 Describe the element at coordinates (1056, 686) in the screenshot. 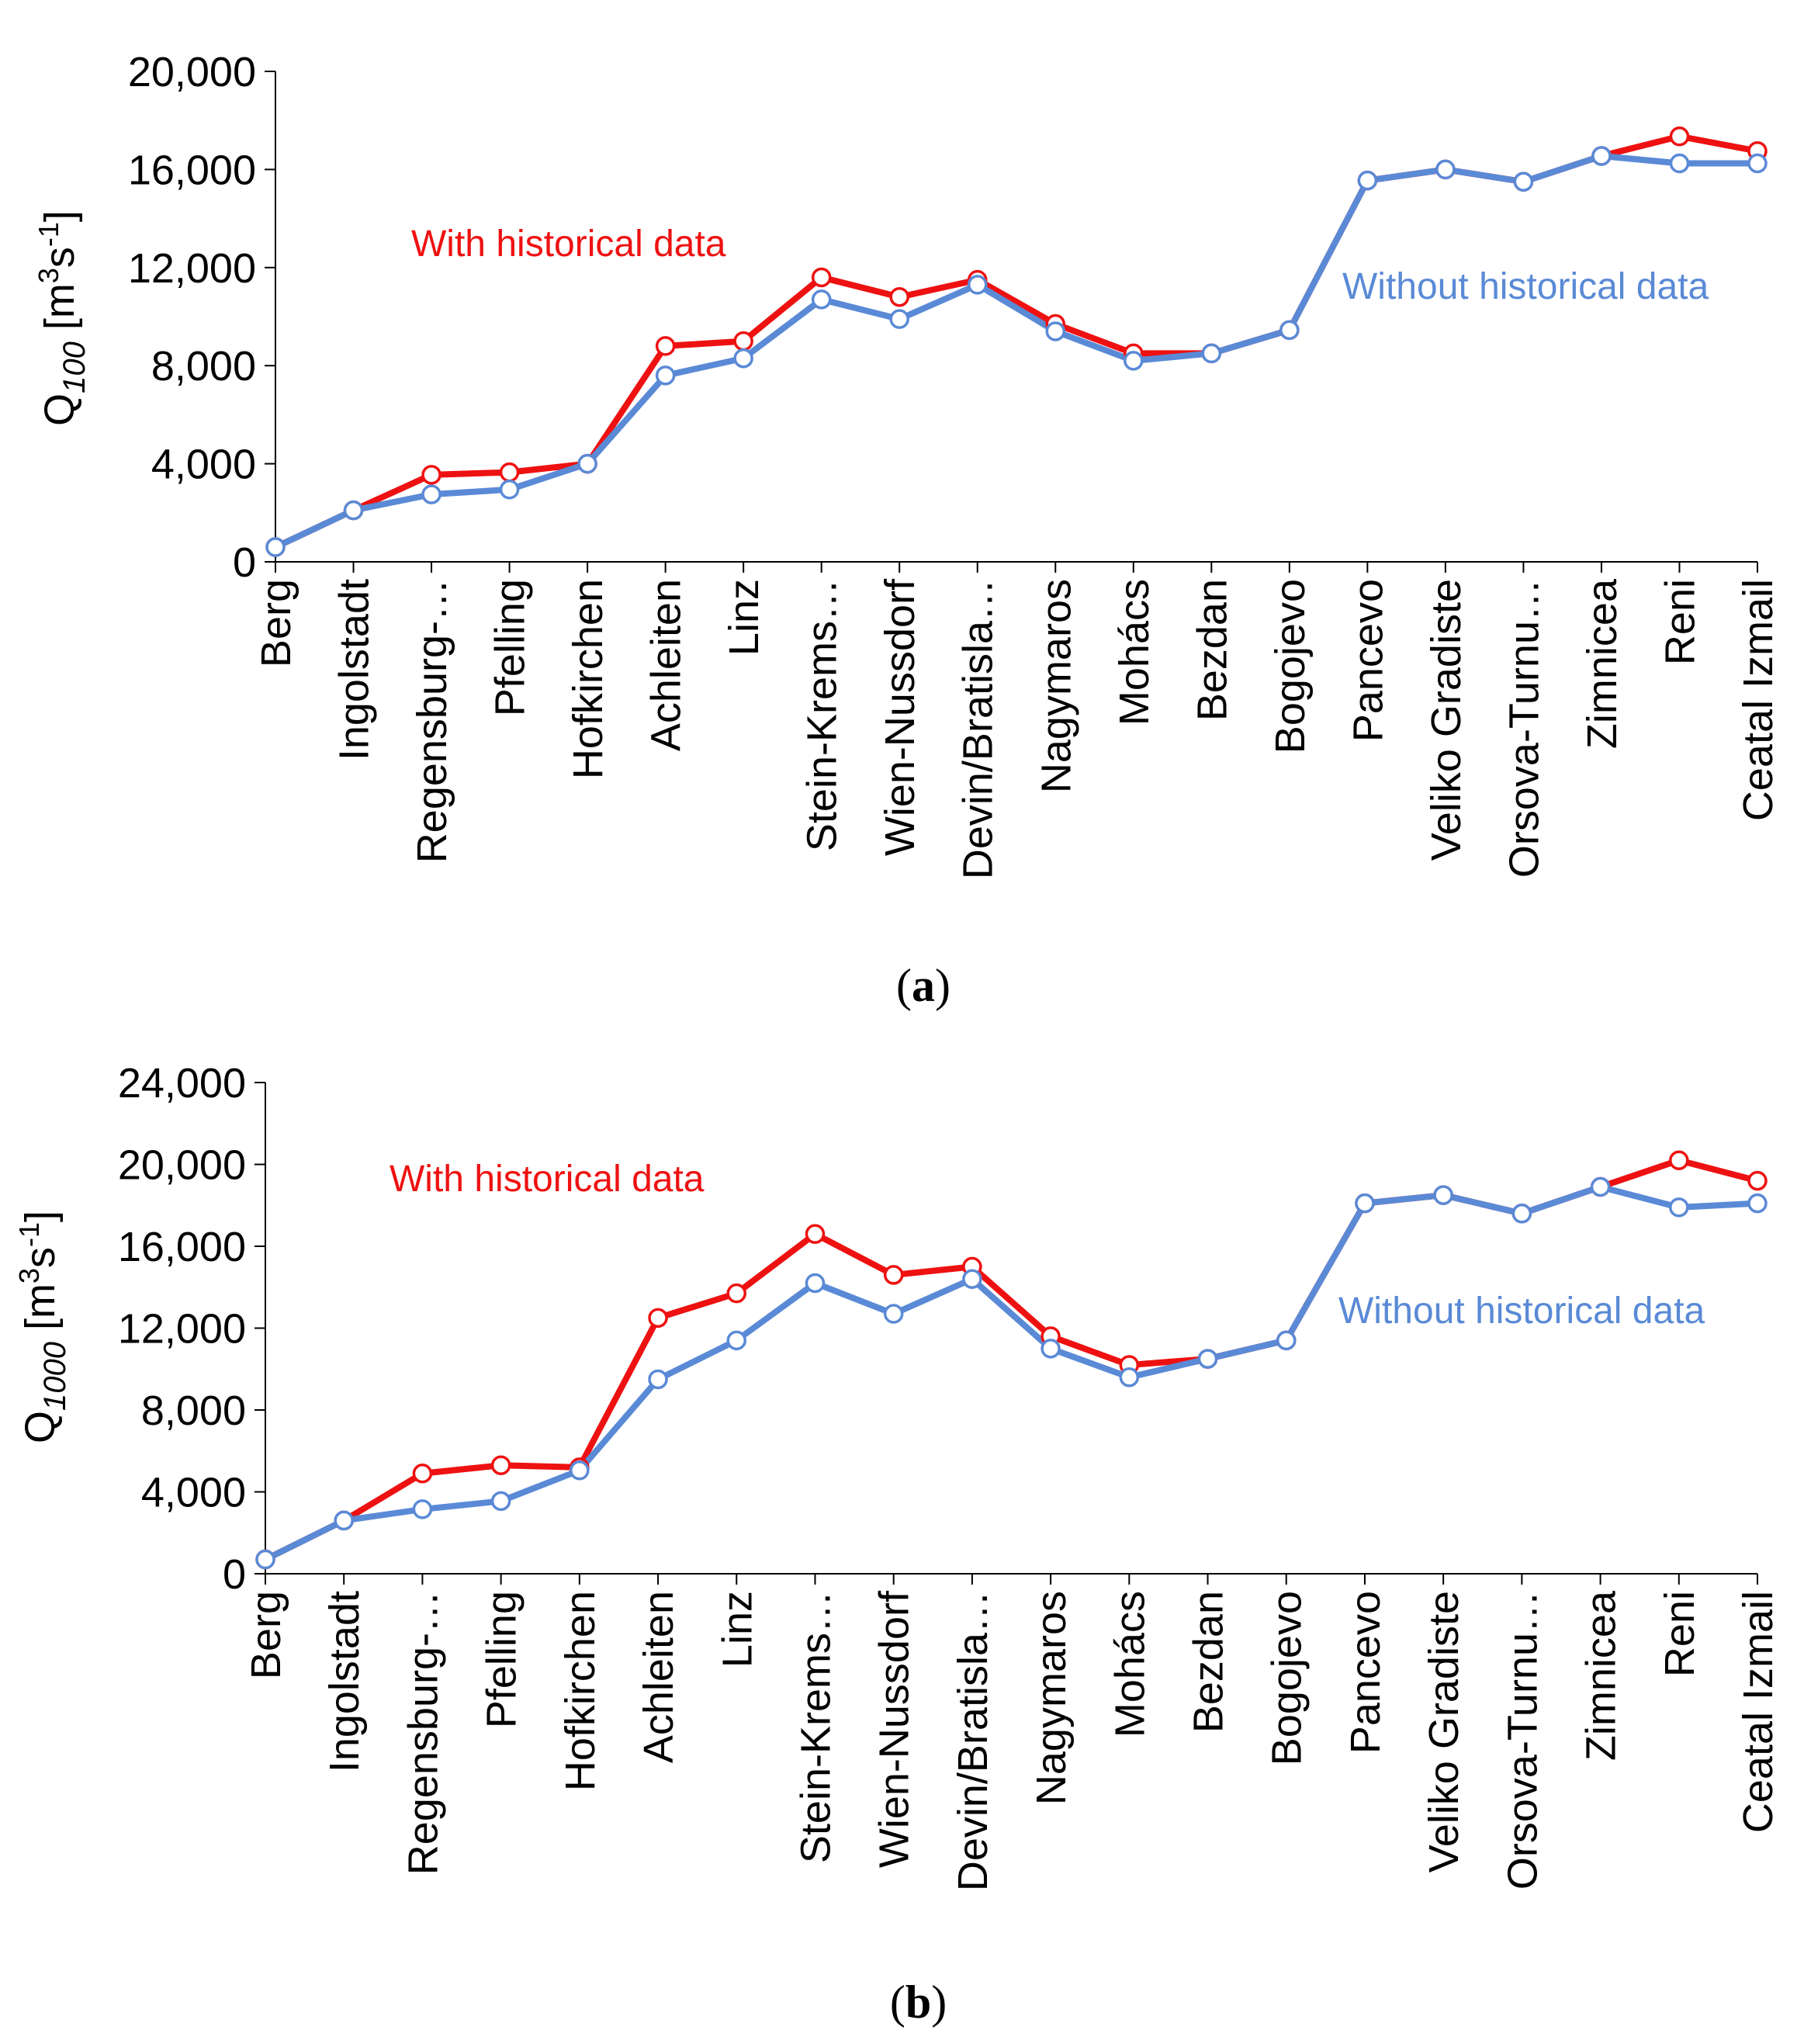

I see `x-tick-label: Nagymaros` at that location.